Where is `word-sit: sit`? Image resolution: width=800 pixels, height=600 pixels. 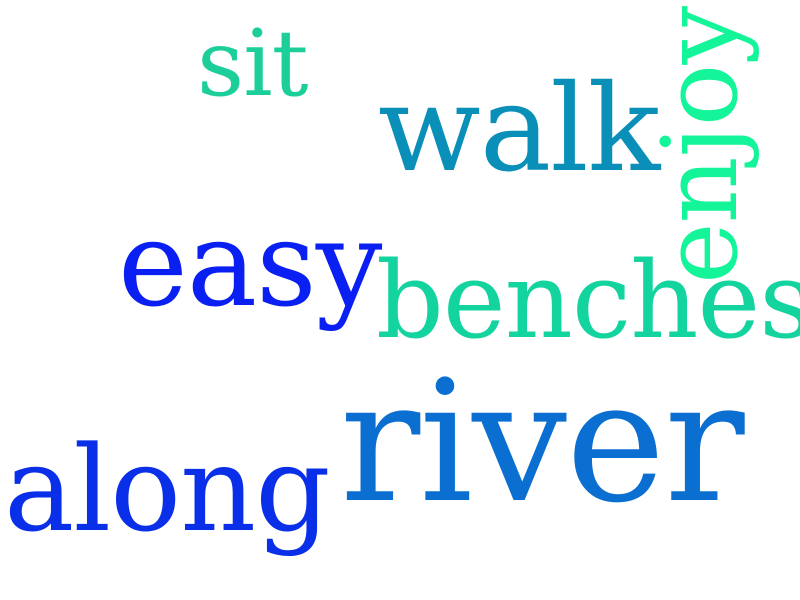
word-sit: sit is located at coordinates (253, 63).